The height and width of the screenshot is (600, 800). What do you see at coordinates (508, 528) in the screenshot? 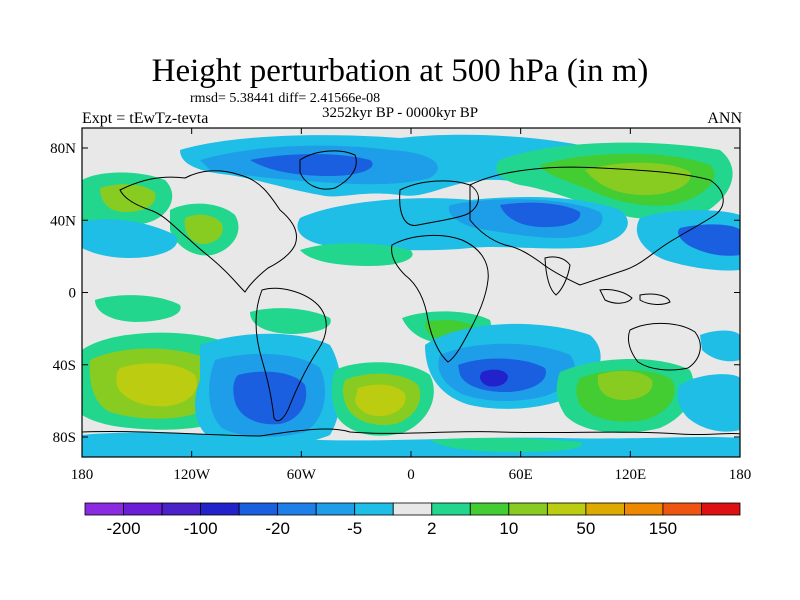
I see `colorbar-label: 10` at bounding box center [508, 528].